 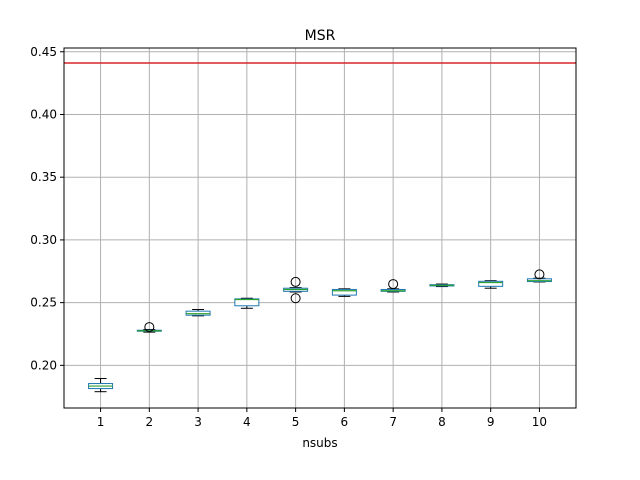 I want to click on x-tick-label: 7, so click(x=393, y=422).